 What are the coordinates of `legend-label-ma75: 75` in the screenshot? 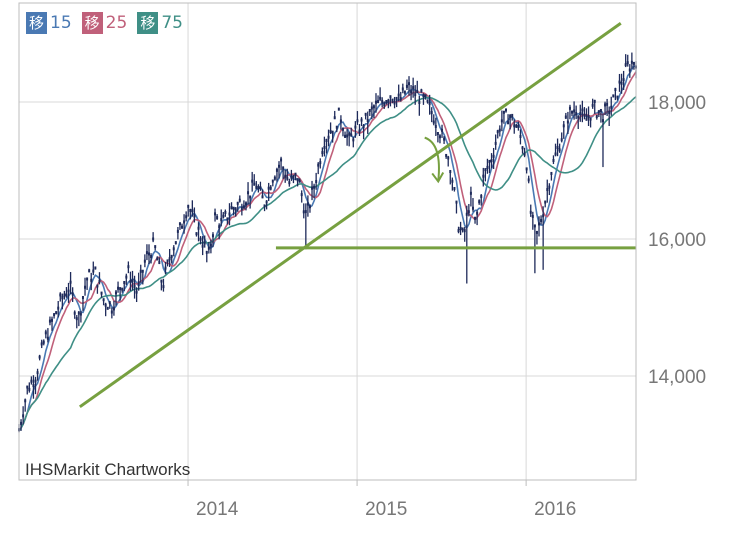 It's located at (172, 23).